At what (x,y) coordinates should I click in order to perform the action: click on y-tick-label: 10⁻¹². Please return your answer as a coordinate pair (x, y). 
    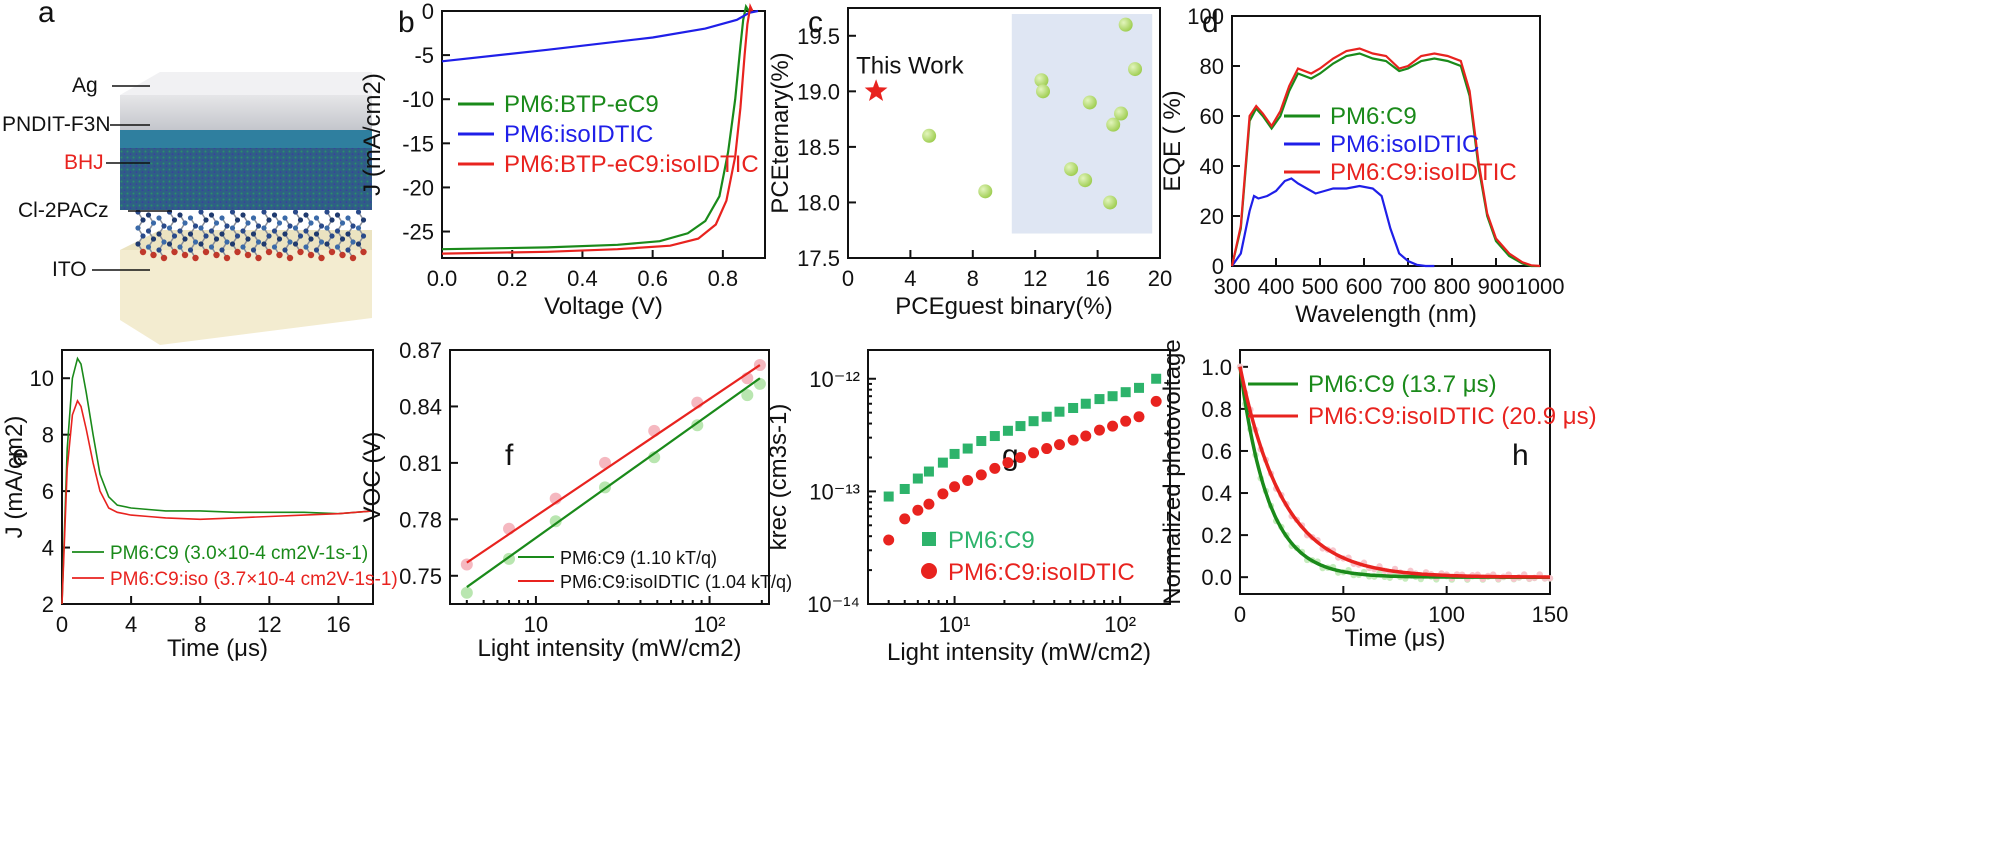
    Looking at the image, I should click on (834, 379).